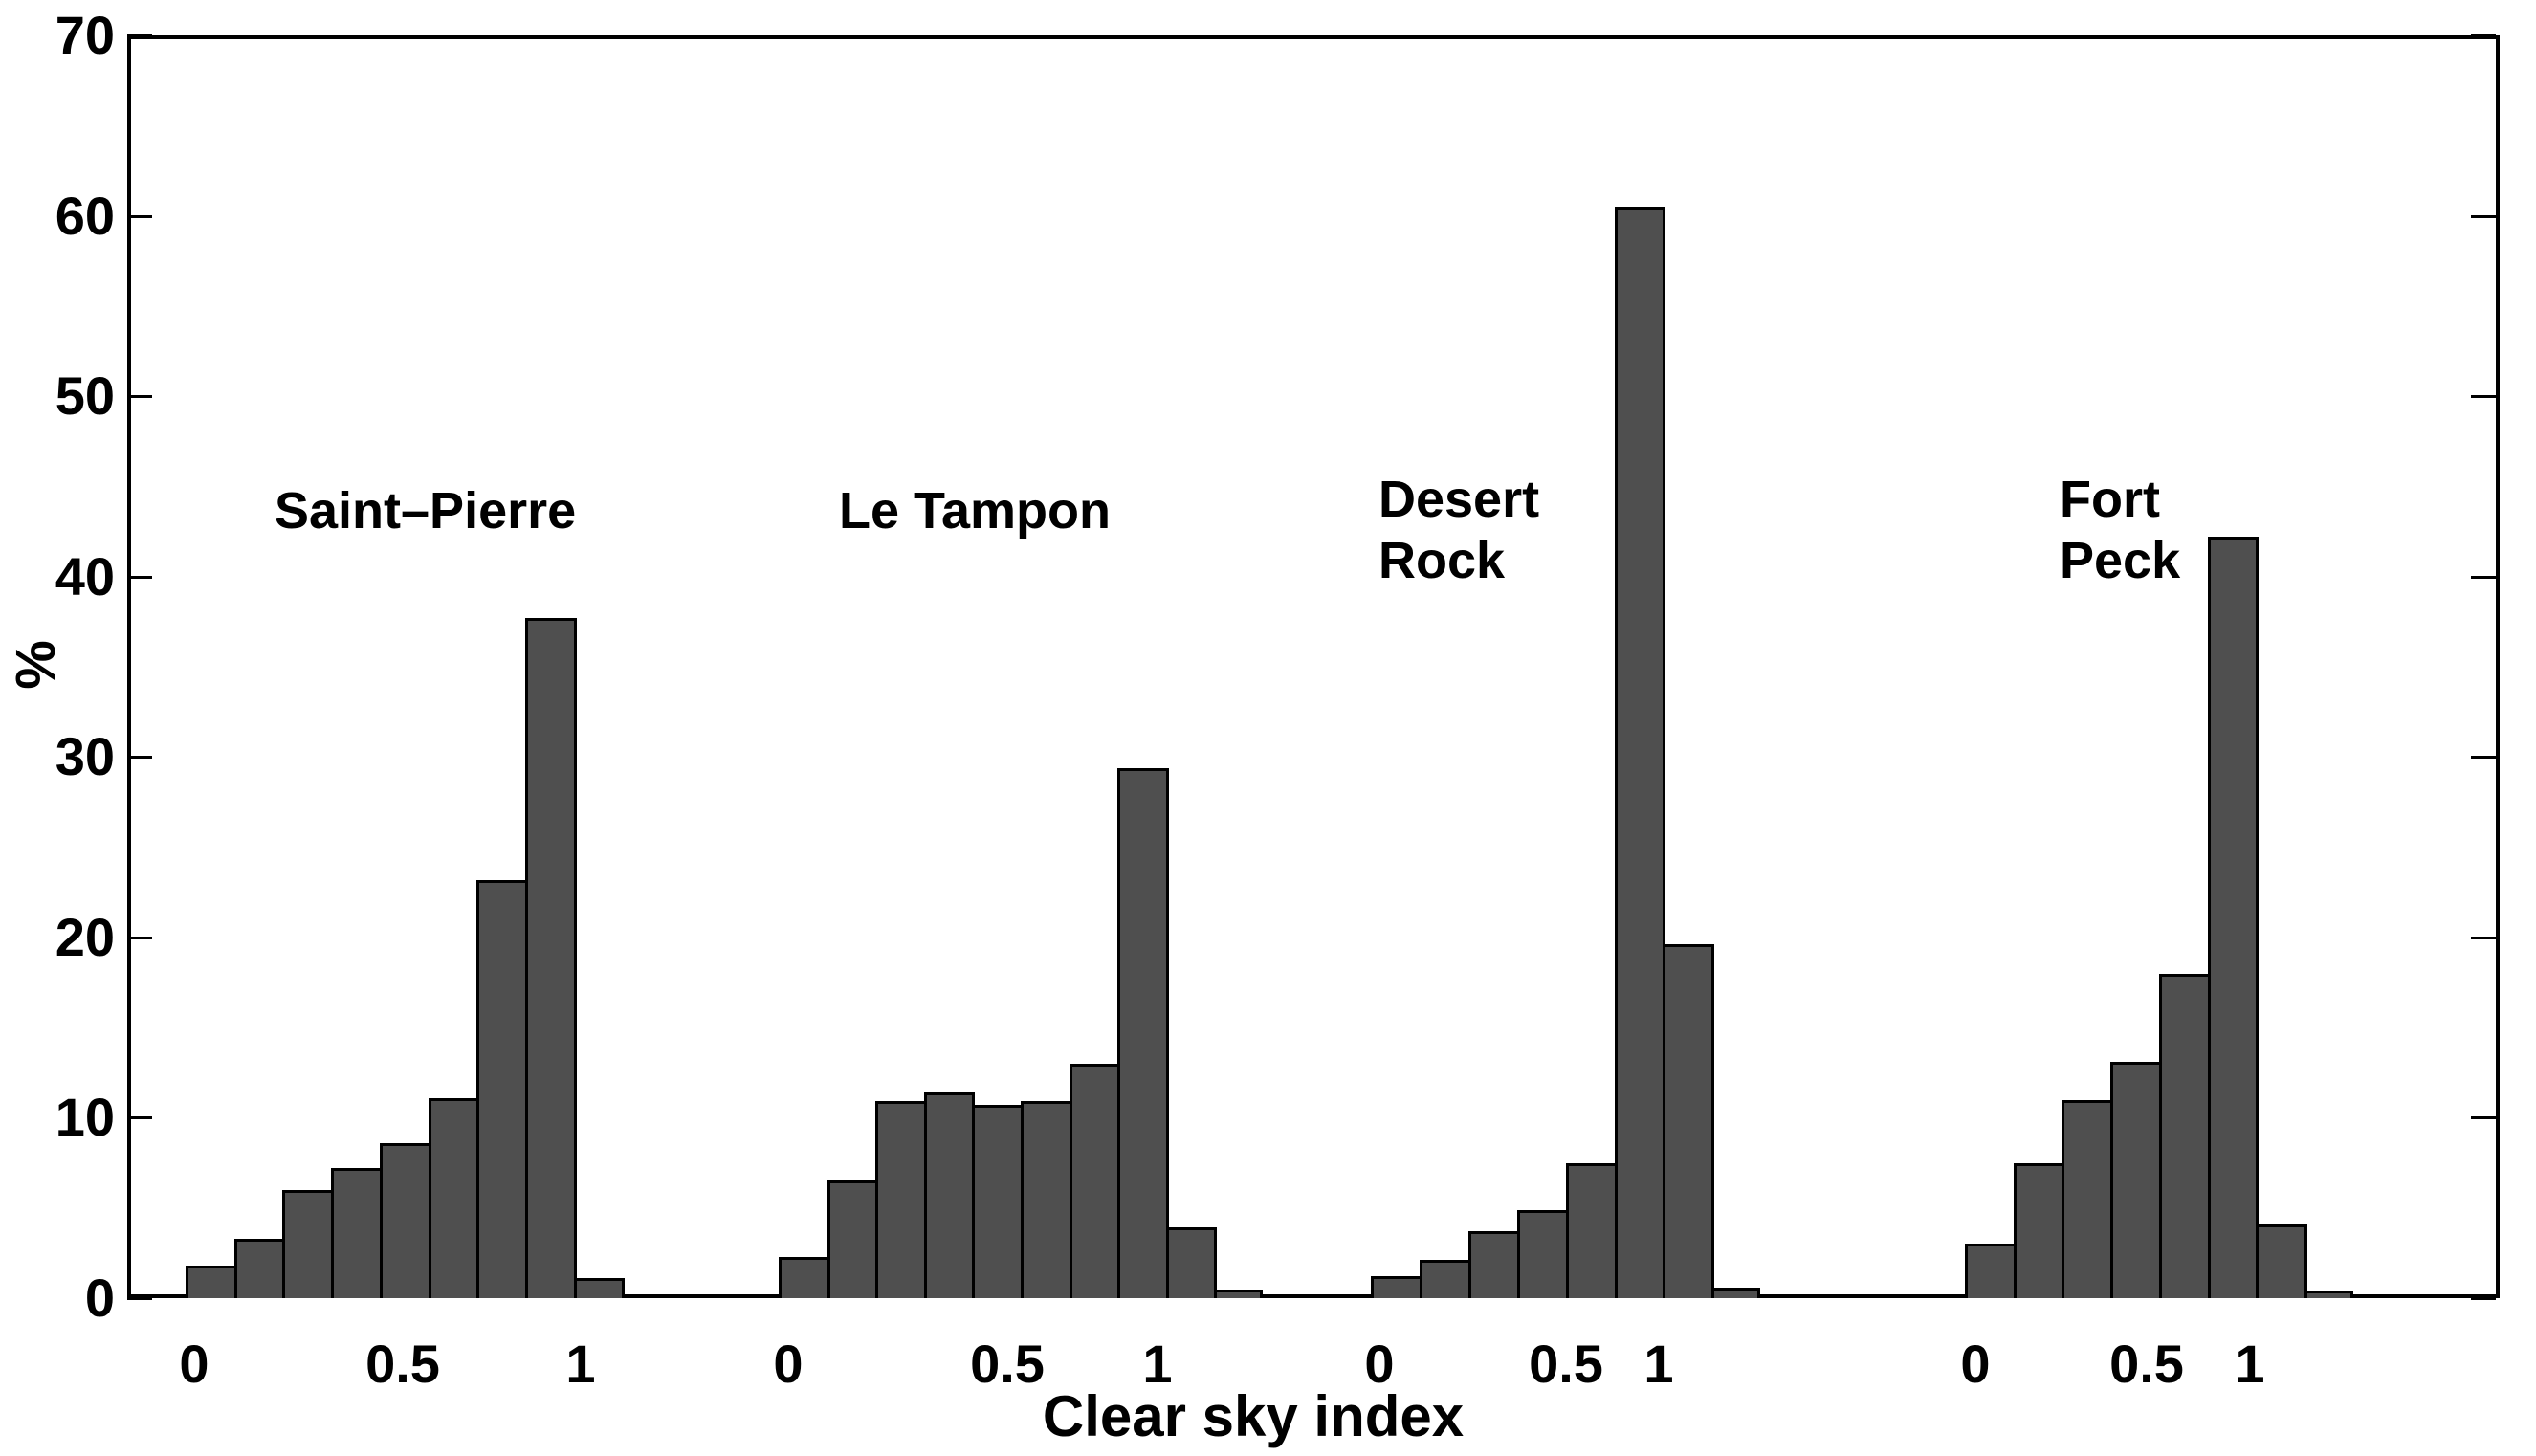  What do you see at coordinates (36, 665) in the screenshot?
I see `y-axis-label: %` at bounding box center [36, 665].